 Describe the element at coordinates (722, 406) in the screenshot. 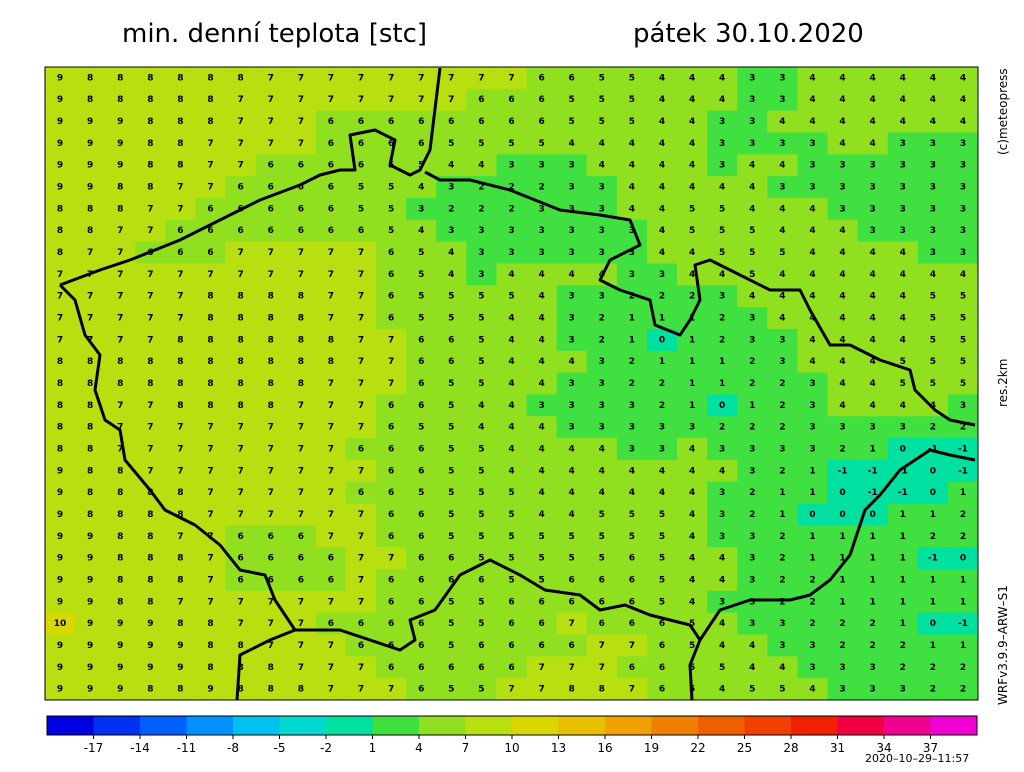

I see `grid-value: 0` at that location.